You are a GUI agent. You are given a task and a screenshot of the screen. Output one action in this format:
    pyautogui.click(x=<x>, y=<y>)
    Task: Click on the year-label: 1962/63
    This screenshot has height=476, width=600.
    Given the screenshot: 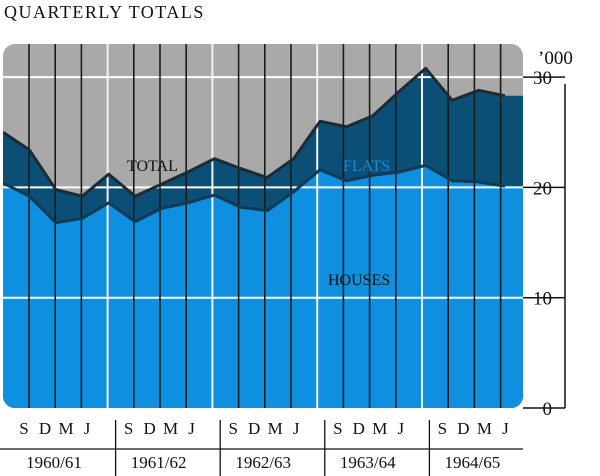 What is the action you would take?
    pyautogui.click(x=263, y=462)
    